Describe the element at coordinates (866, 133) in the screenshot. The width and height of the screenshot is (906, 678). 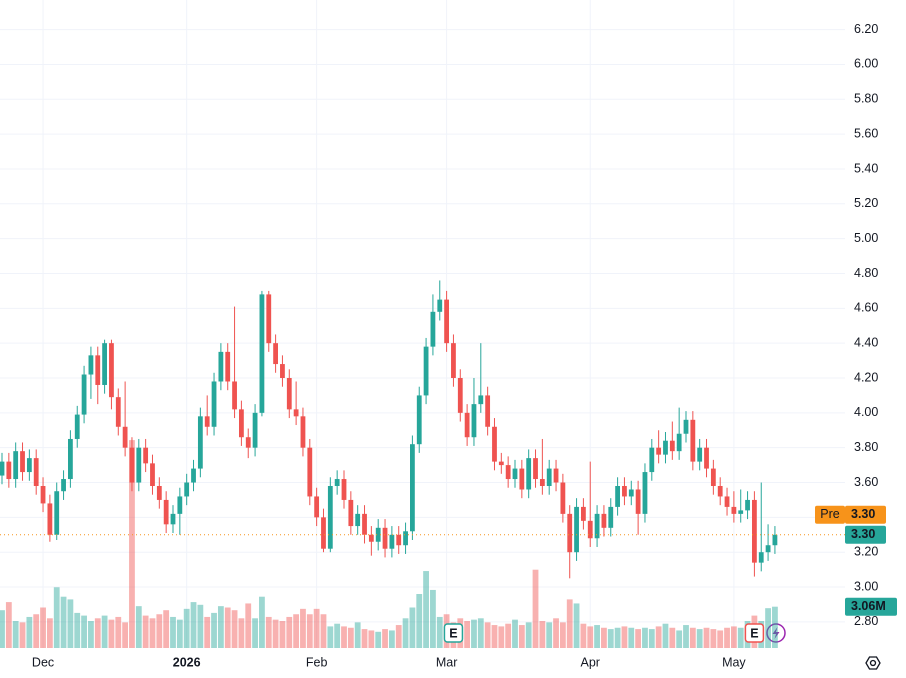
I see `y-tick-label: 5.60` at that location.